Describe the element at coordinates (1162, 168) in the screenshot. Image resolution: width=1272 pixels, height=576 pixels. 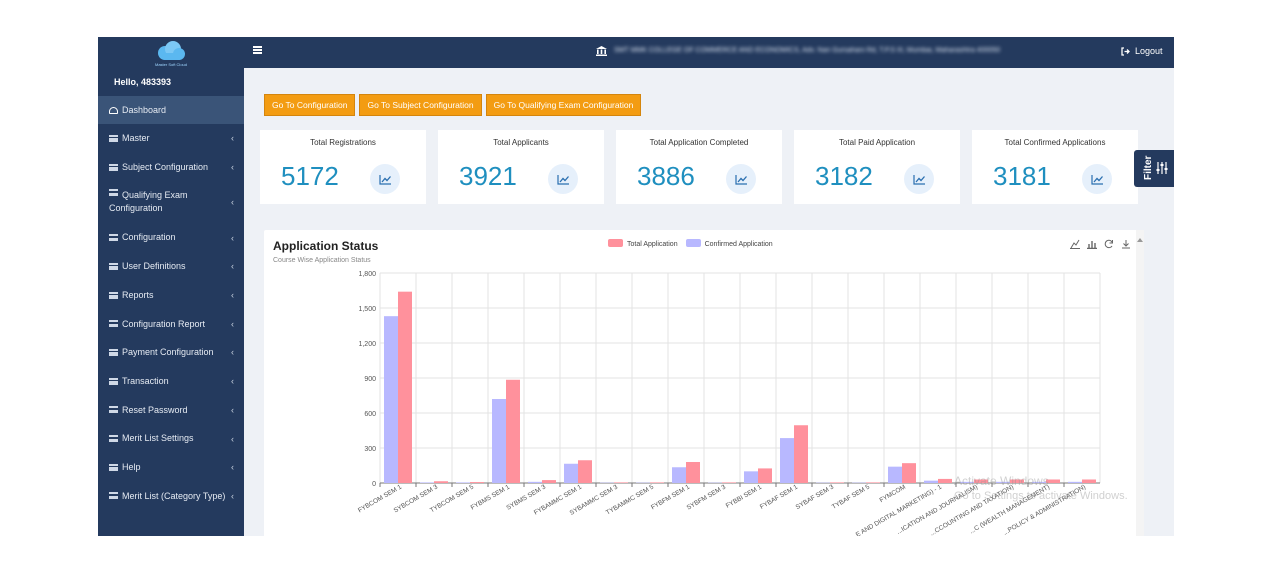
I see `sliders-icon` at that location.